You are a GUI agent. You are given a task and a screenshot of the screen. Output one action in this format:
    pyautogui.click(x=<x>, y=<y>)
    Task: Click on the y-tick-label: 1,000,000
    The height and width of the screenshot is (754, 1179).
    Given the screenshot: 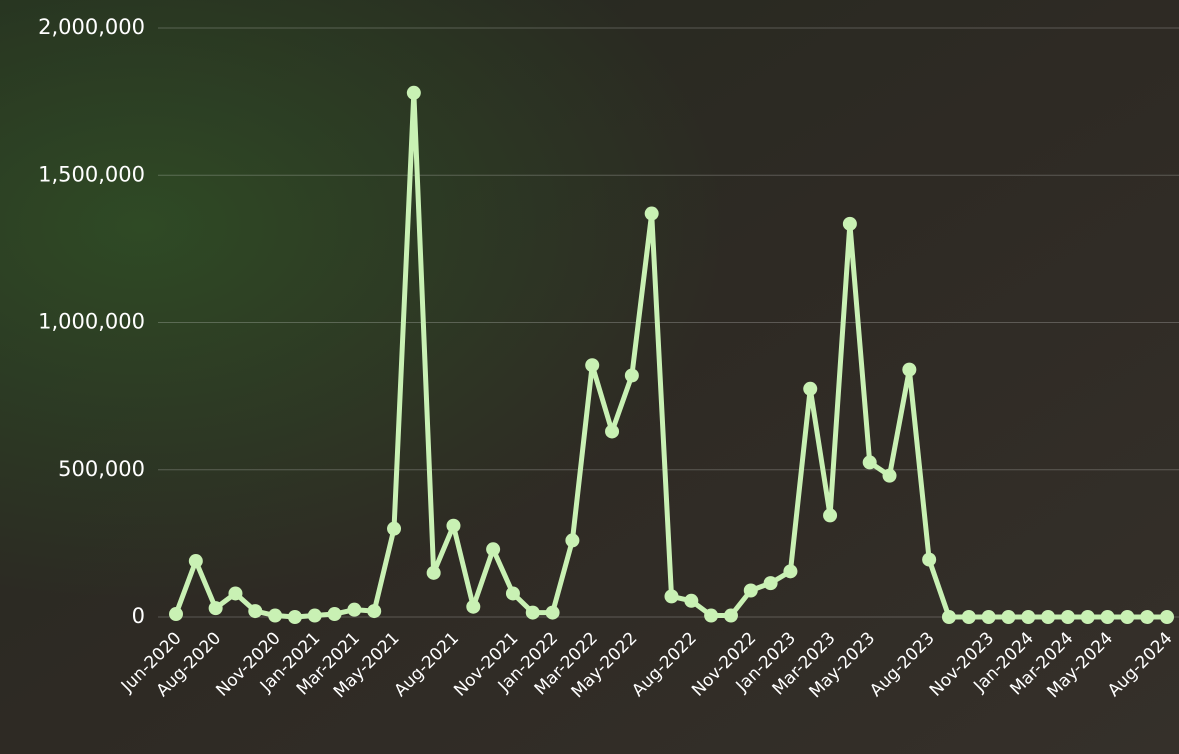 What is the action you would take?
    pyautogui.click(x=91, y=322)
    